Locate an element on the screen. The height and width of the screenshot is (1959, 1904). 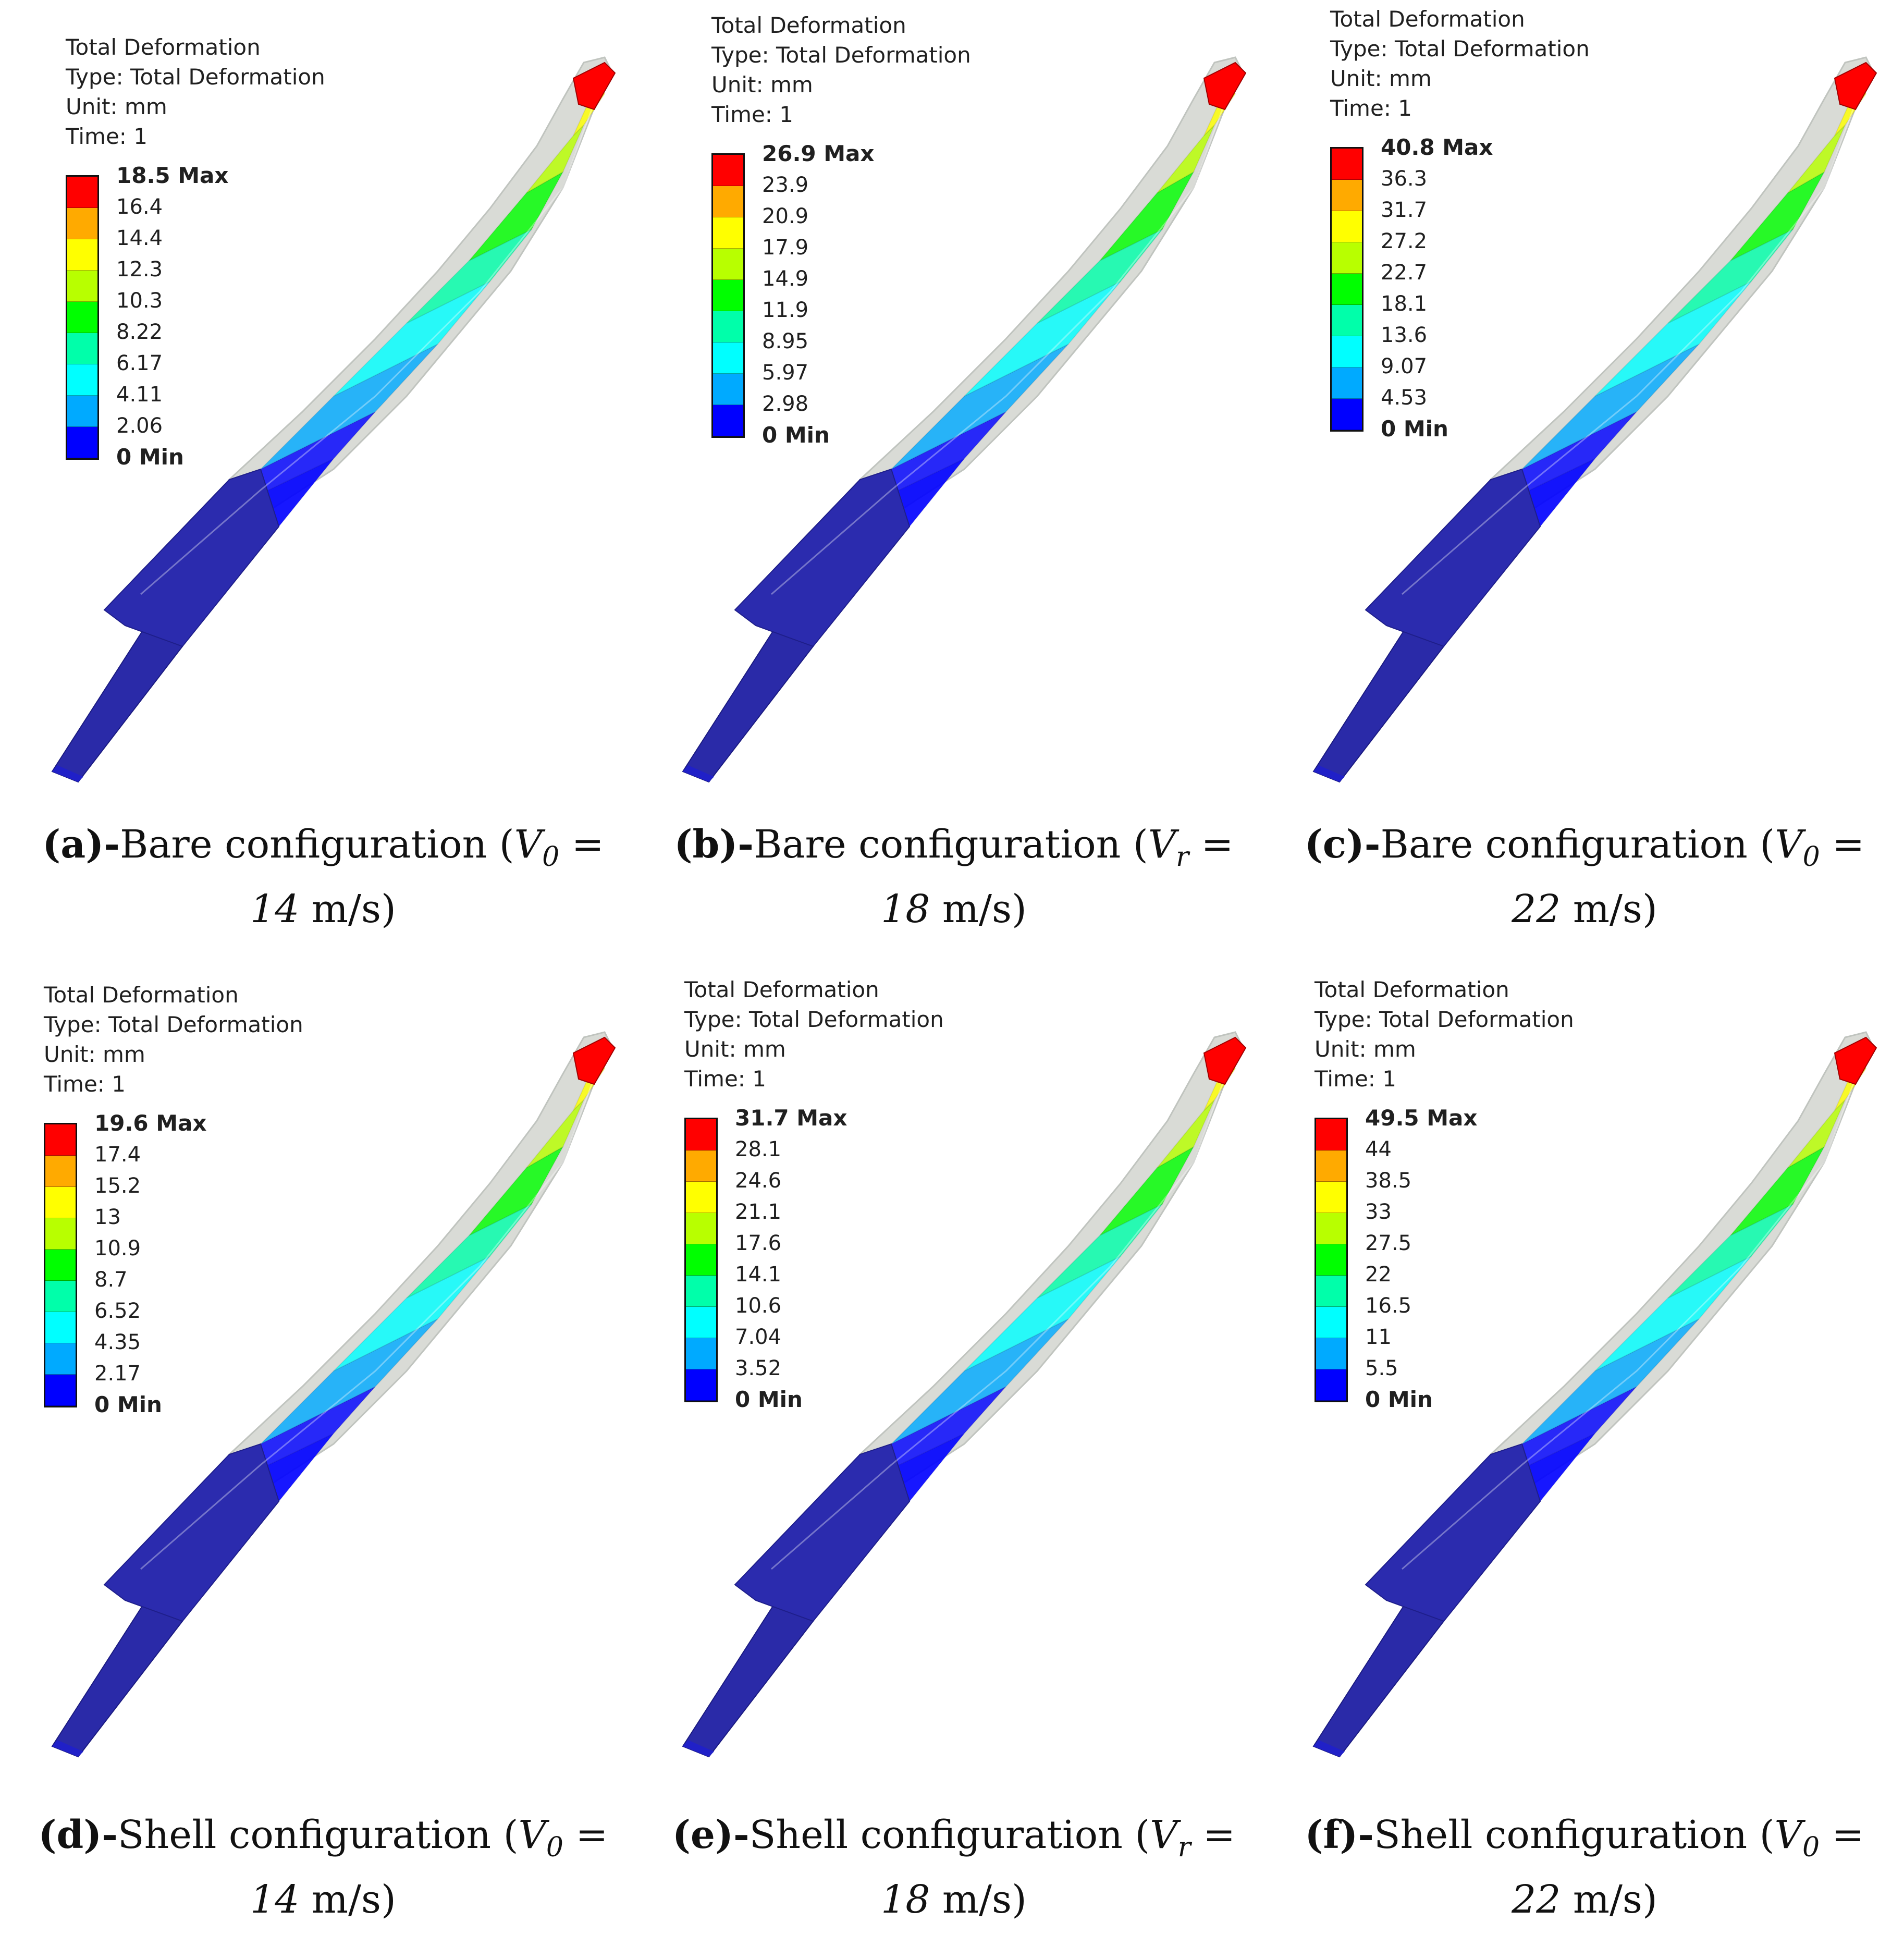
legend-tick-label: 2.06 is located at coordinates (139, 426).